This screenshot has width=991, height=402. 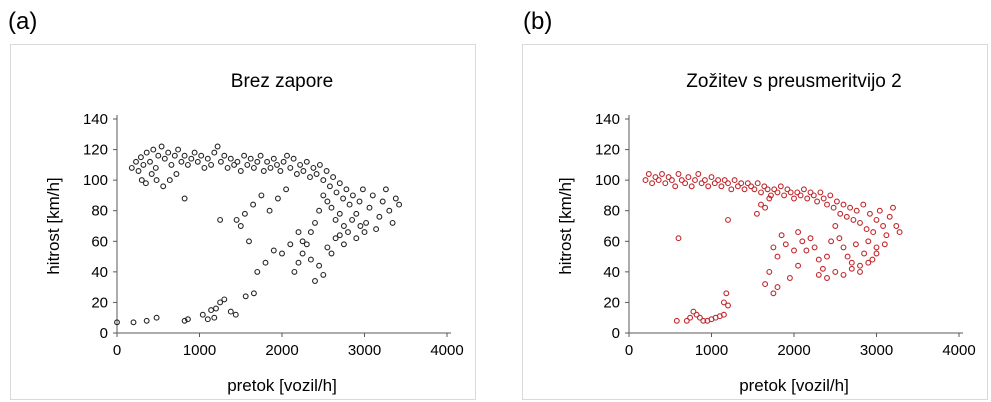 I want to click on chart-b-y-axis-label: hitrost [km/h], so click(x=565, y=225).